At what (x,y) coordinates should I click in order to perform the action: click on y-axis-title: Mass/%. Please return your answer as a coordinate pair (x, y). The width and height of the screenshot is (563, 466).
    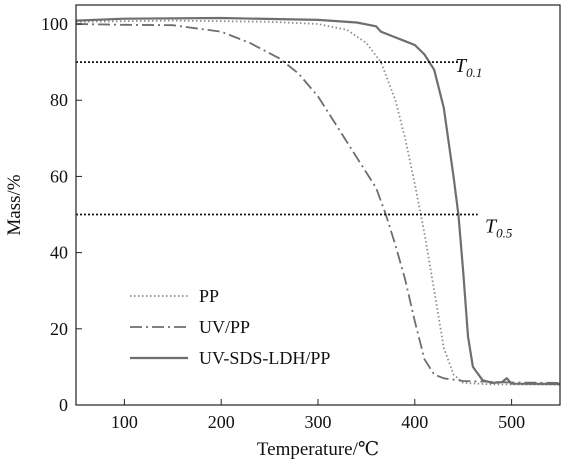
    Looking at the image, I should click on (14, 204).